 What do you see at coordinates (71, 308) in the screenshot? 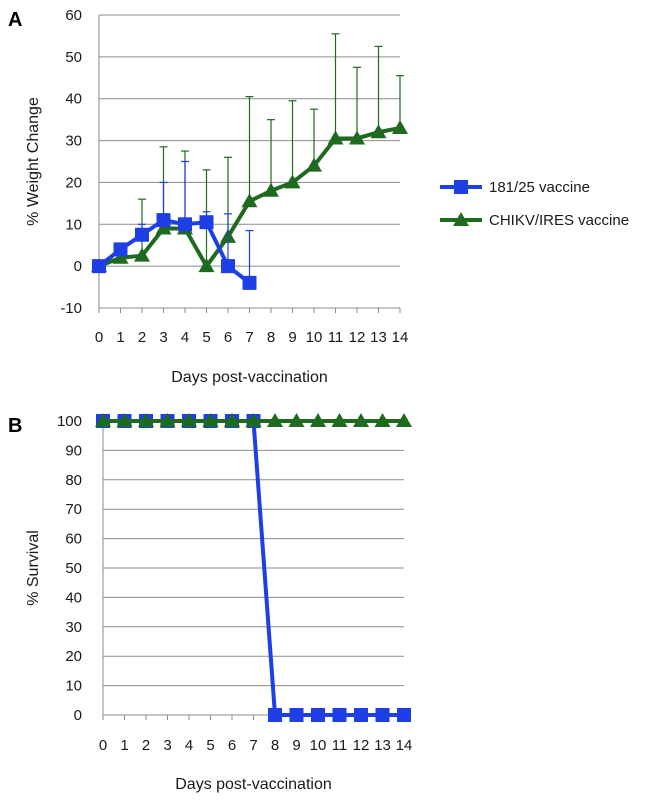
I see `y-tick-label: -10` at bounding box center [71, 308].